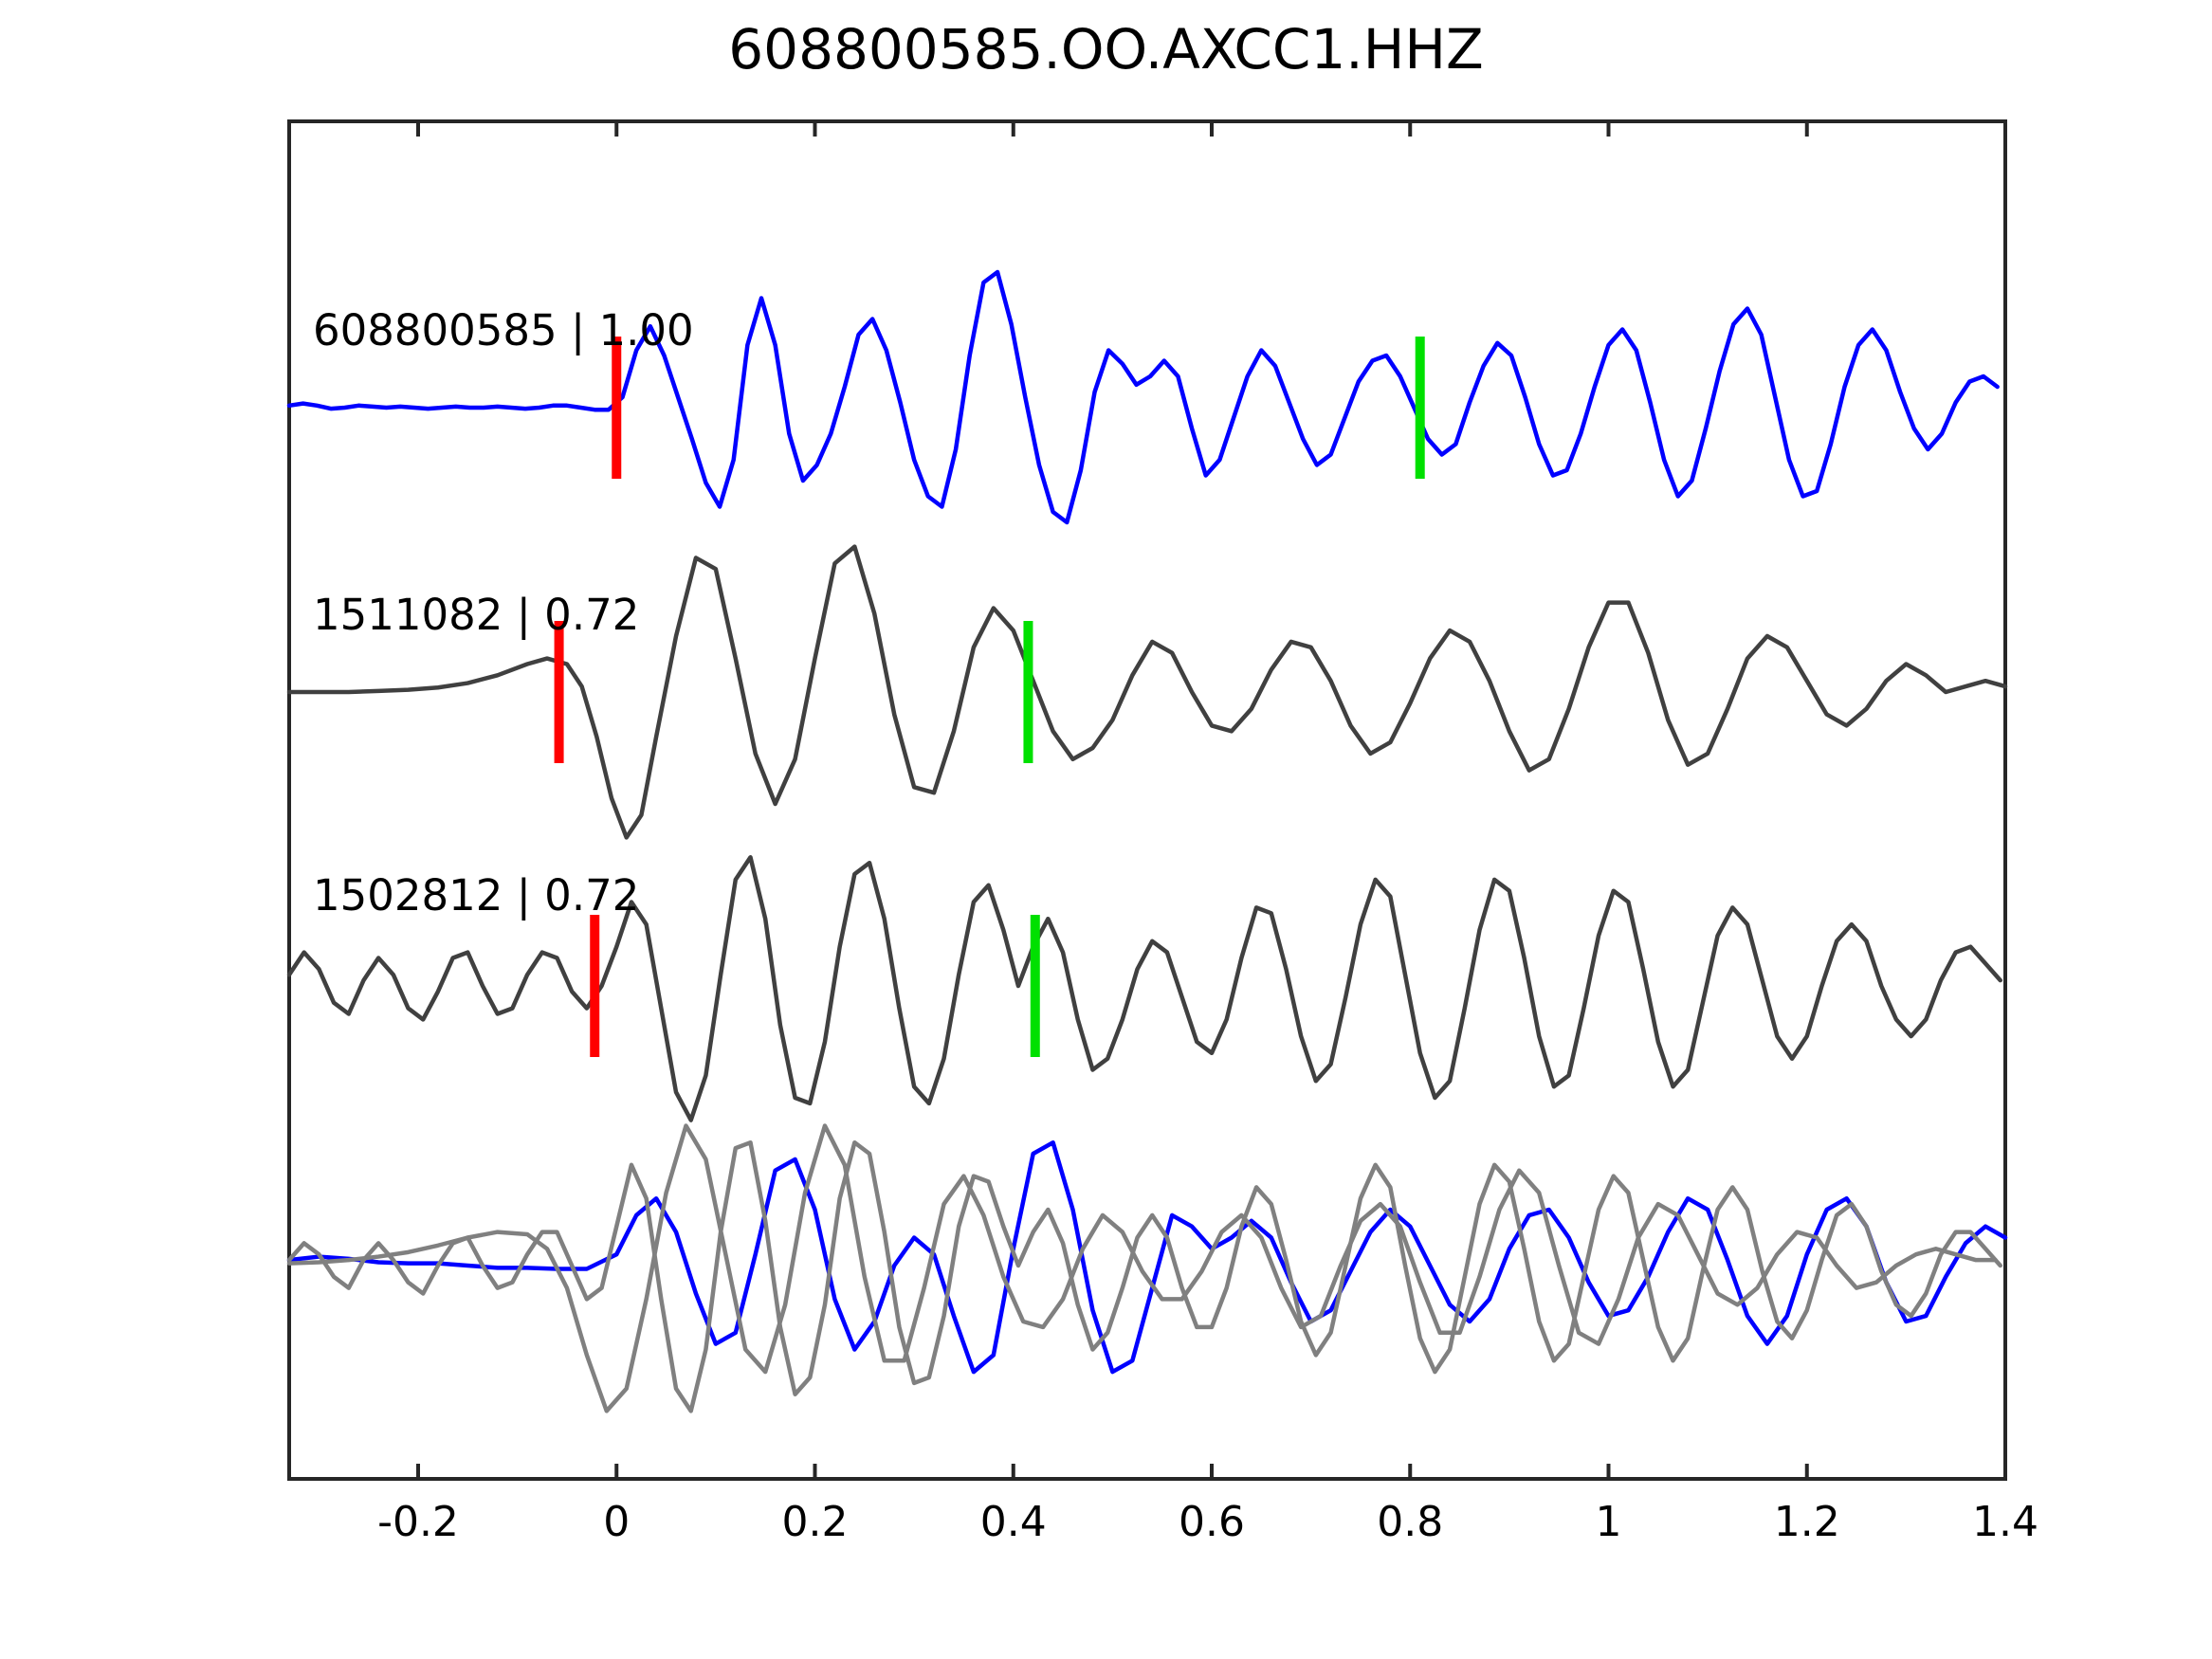 Image resolution: width=2212 pixels, height=1659 pixels. Describe the element at coordinates (815, 1522) in the screenshot. I see `x-tick-label: 0.2` at that location.